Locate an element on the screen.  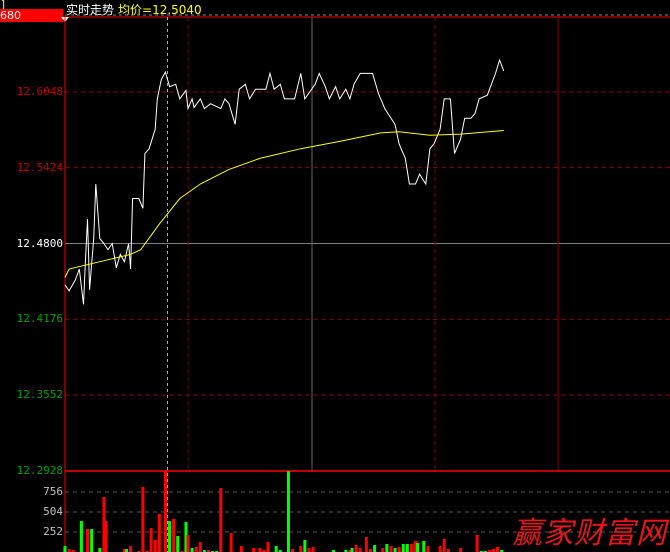
title-text: 实时走势 is located at coordinates (90, 10).